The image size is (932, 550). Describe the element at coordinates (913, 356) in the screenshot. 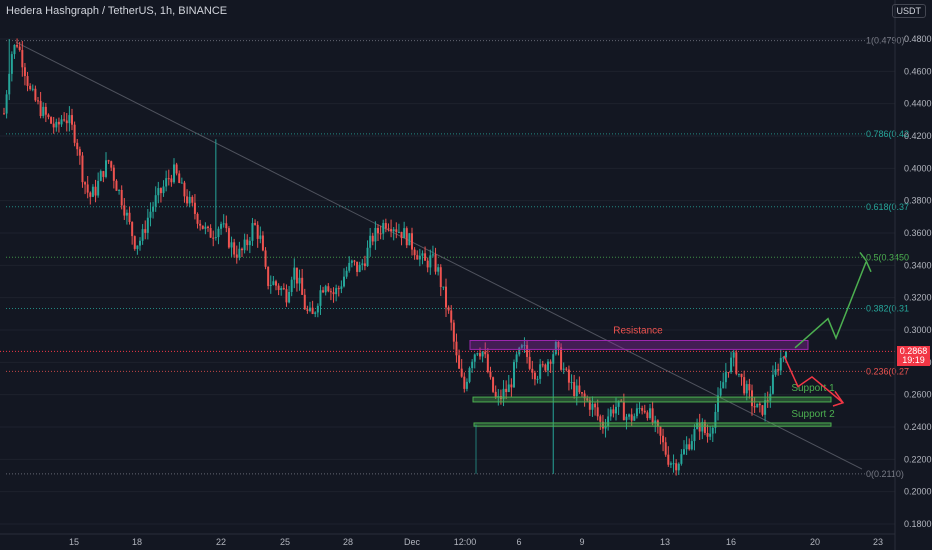

I see `last-price-tag: 0.2868 19:19` at that location.